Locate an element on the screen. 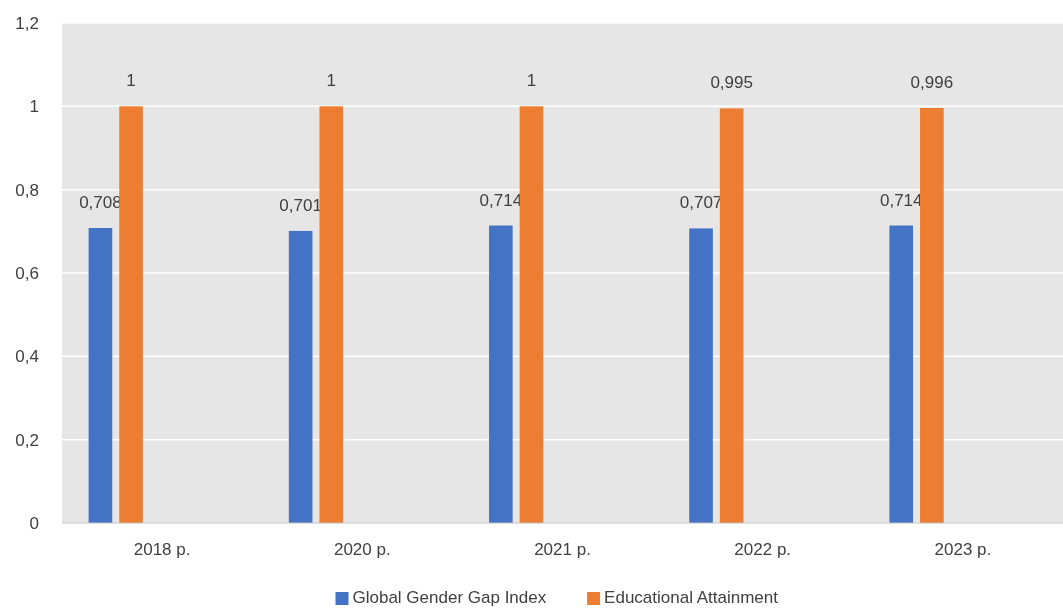 This screenshot has height=615, width=1063. x-tick-label: 2018 р. is located at coordinates (162, 549).